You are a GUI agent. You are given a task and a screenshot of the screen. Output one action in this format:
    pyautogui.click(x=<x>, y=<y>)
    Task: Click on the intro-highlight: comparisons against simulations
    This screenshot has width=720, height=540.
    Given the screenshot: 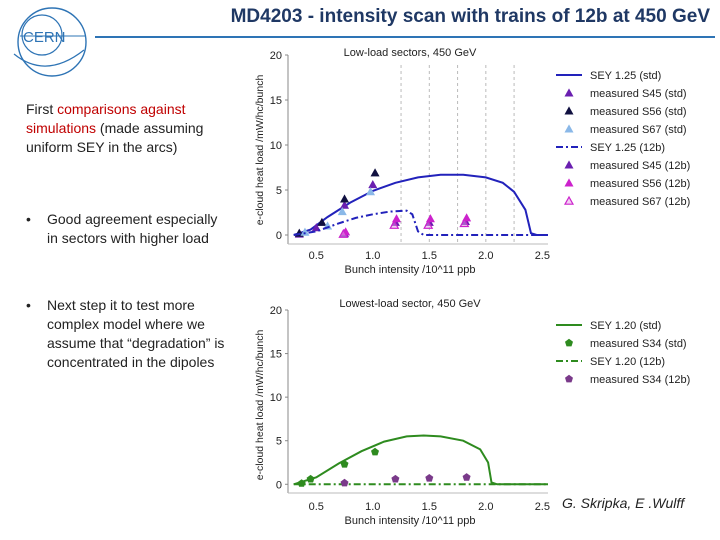 What is the action you would take?
    pyautogui.click(x=106, y=118)
    